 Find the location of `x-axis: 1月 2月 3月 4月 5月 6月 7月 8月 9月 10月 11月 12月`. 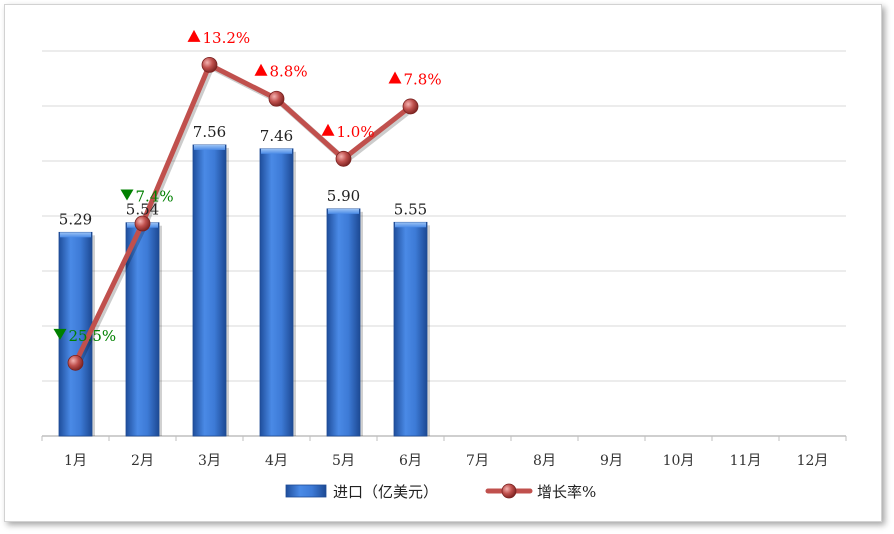

x-axis: 1月 2月 3月 4月 5月 6月 7月 8月 9月 10月 11月 12月 is located at coordinates (444, 452).